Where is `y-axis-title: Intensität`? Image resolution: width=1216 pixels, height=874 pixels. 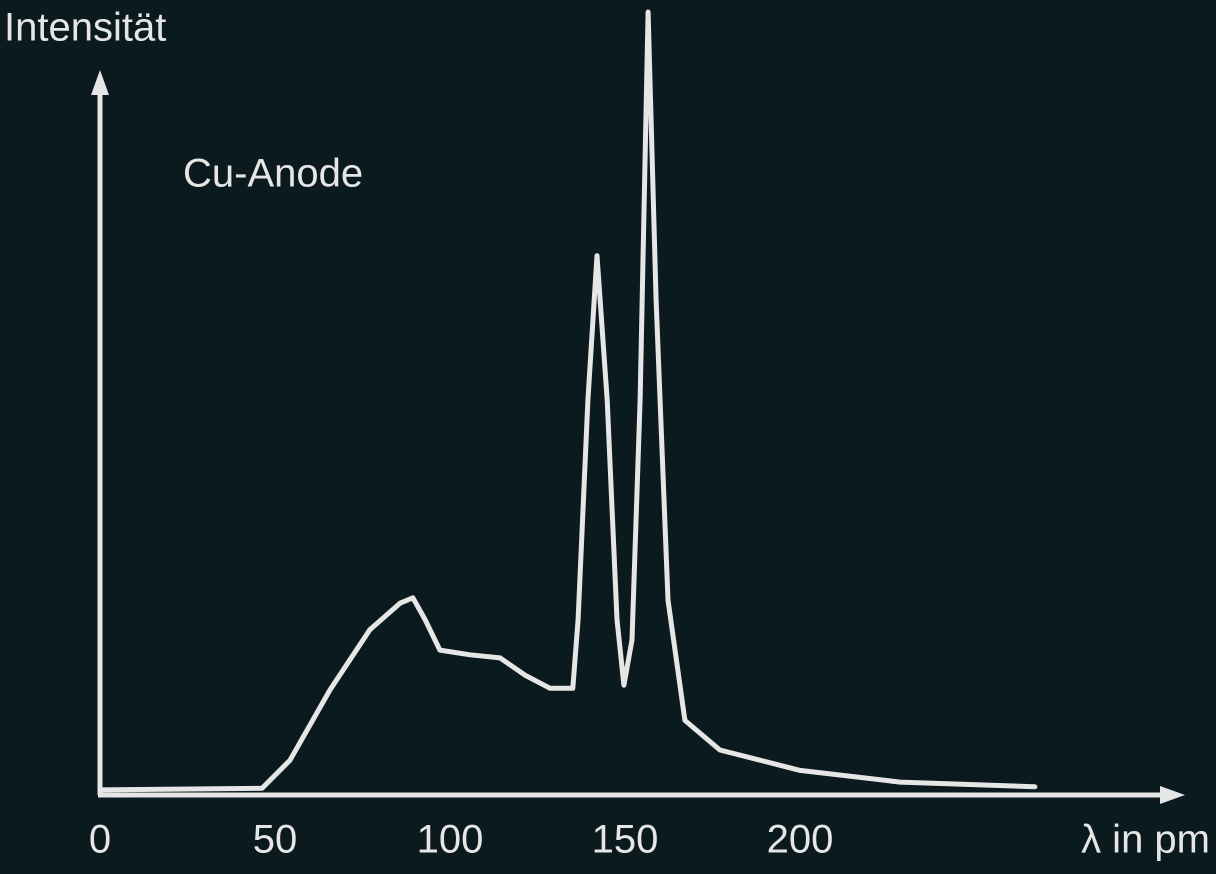 y-axis-title: Intensität is located at coordinates (85, 28).